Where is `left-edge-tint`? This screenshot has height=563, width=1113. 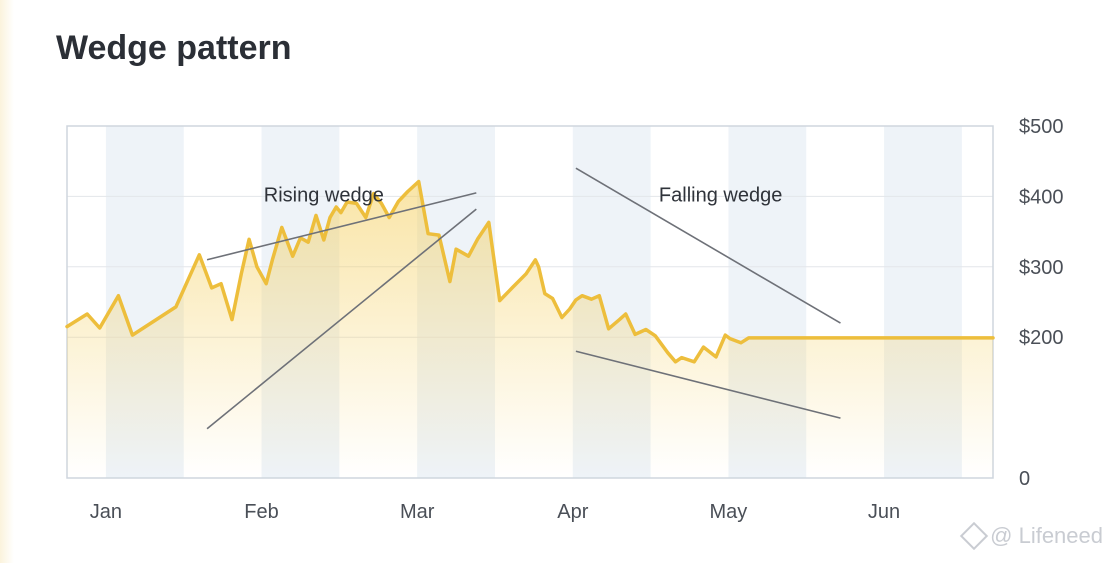 left-edge-tint is located at coordinates (7, 281).